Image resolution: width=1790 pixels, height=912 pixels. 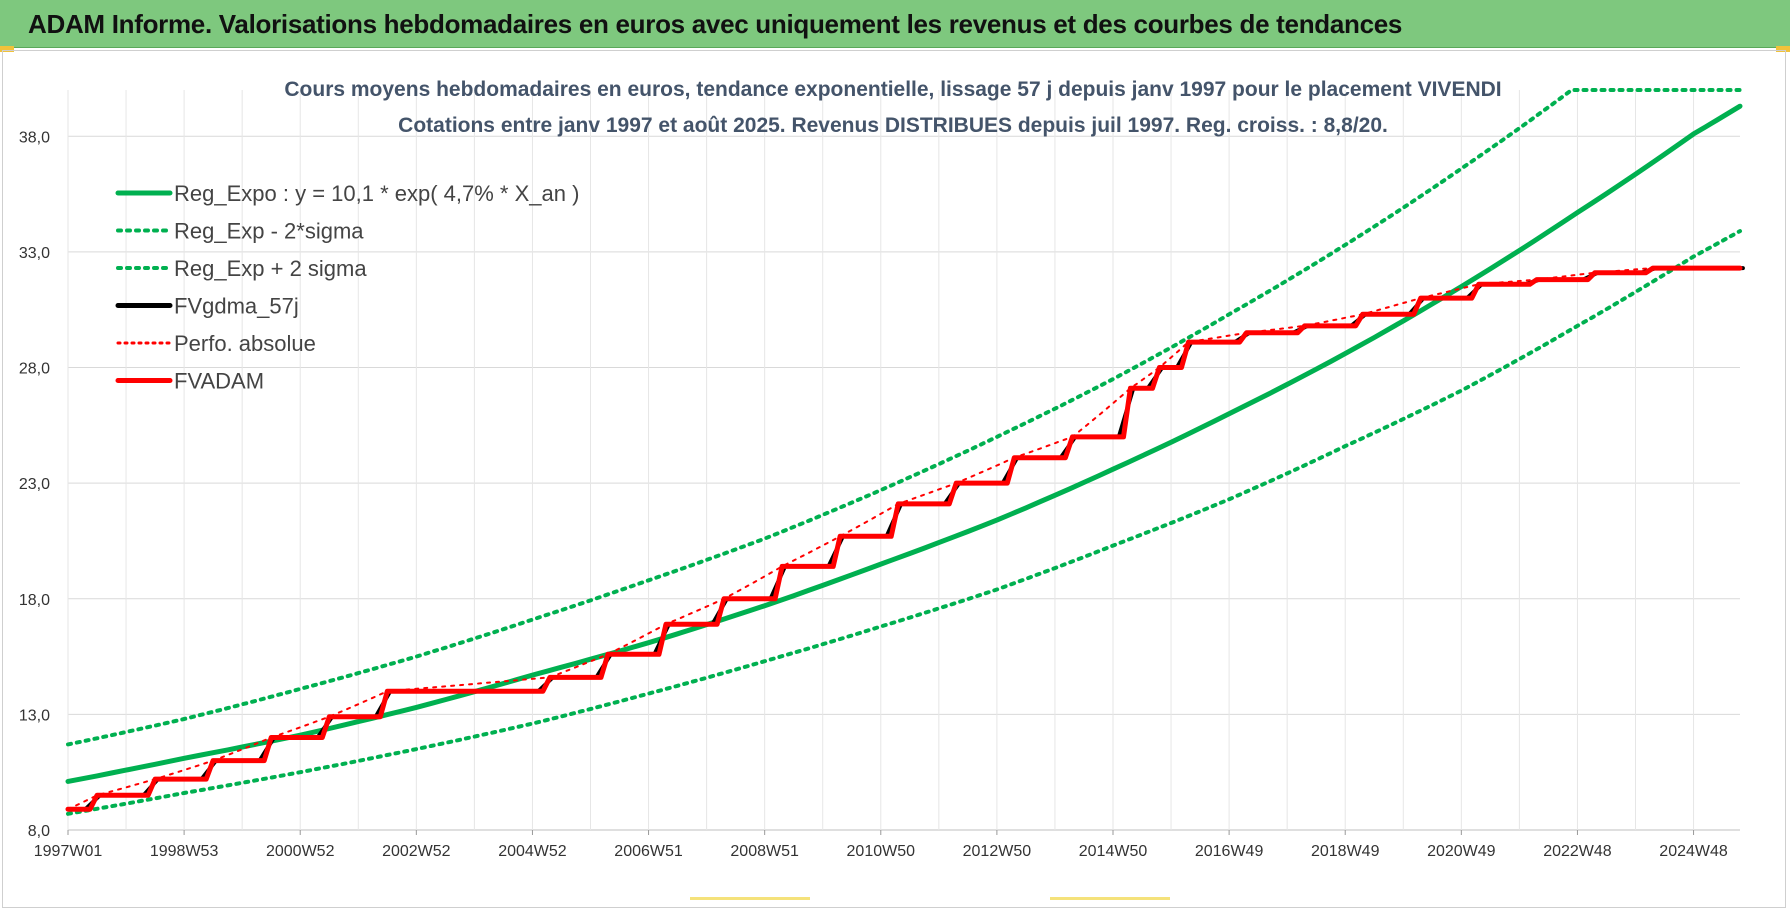 What do you see at coordinates (34, 369) in the screenshot?
I see `y-tick-label: 28,0` at bounding box center [34, 369].